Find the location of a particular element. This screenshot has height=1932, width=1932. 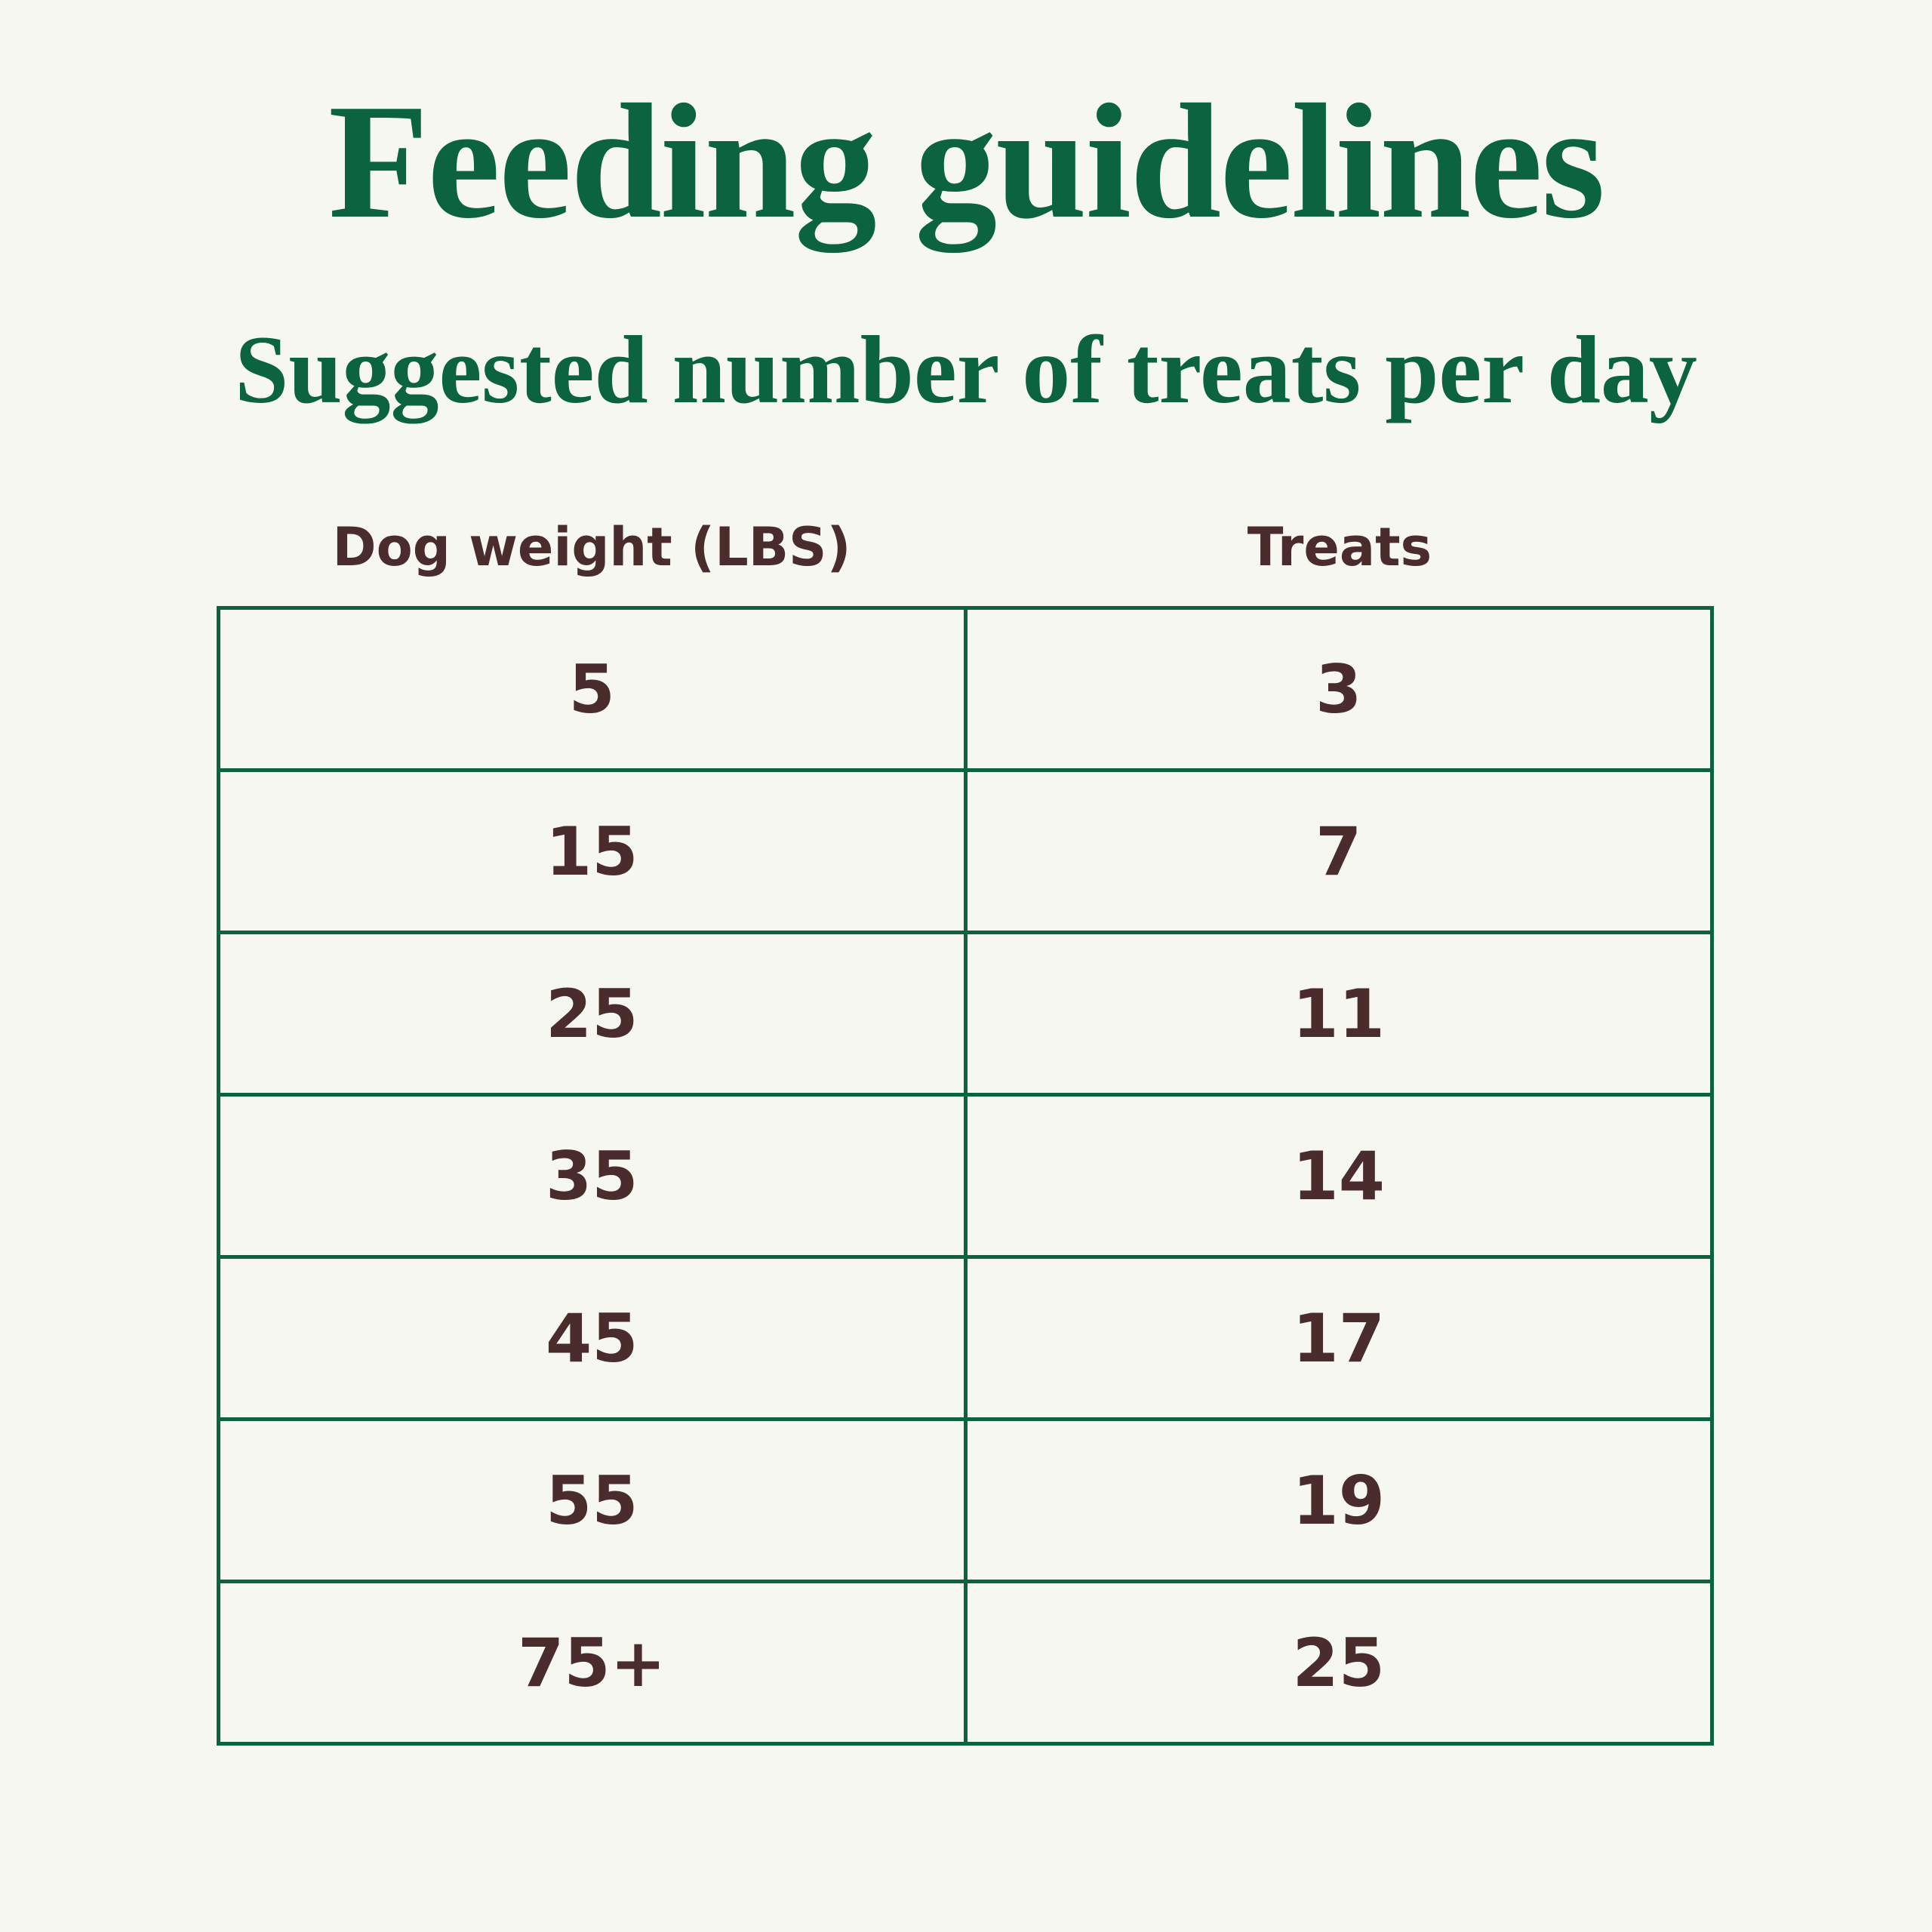

table-cell: 15 is located at coordinates (592, 851).